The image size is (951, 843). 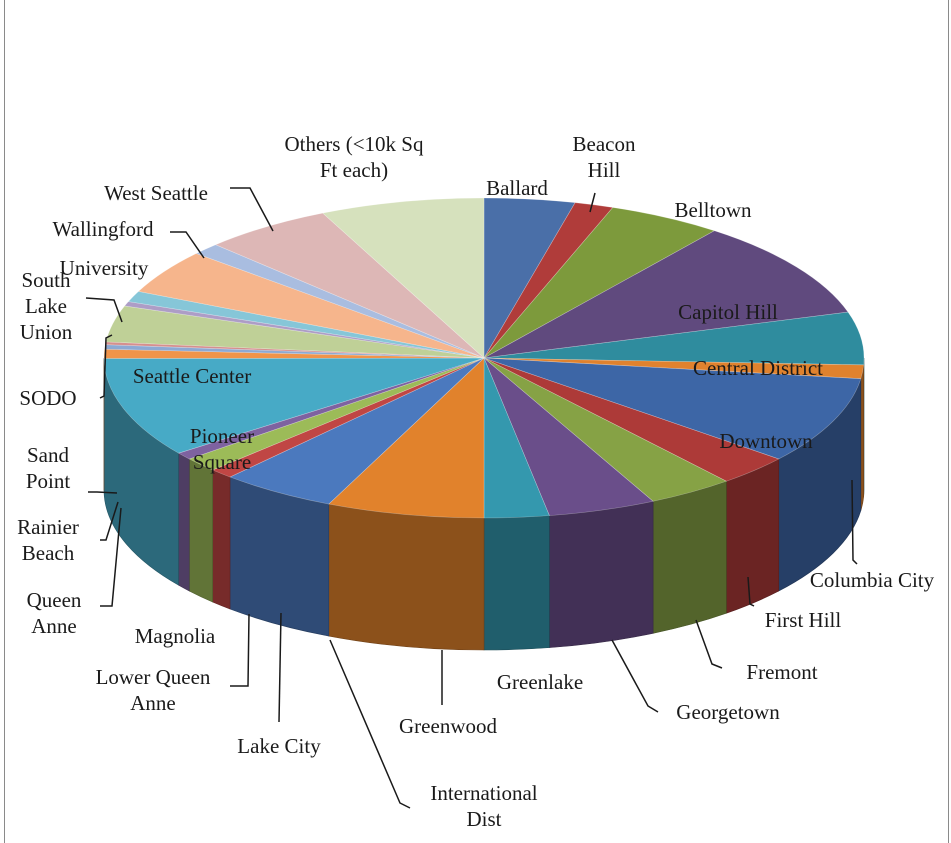 I want to click on slice-label-greenlake: Greenlake, so click(x=540, y=682).